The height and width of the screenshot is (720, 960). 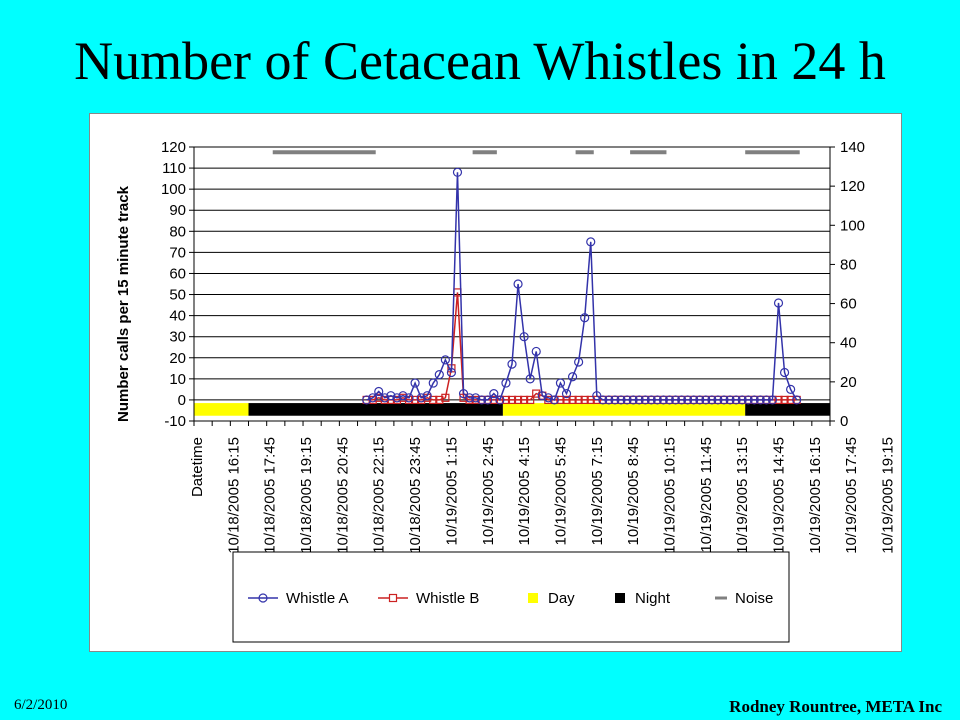 I want to click on y-tick-label: 30, so click(x=177, y=337).